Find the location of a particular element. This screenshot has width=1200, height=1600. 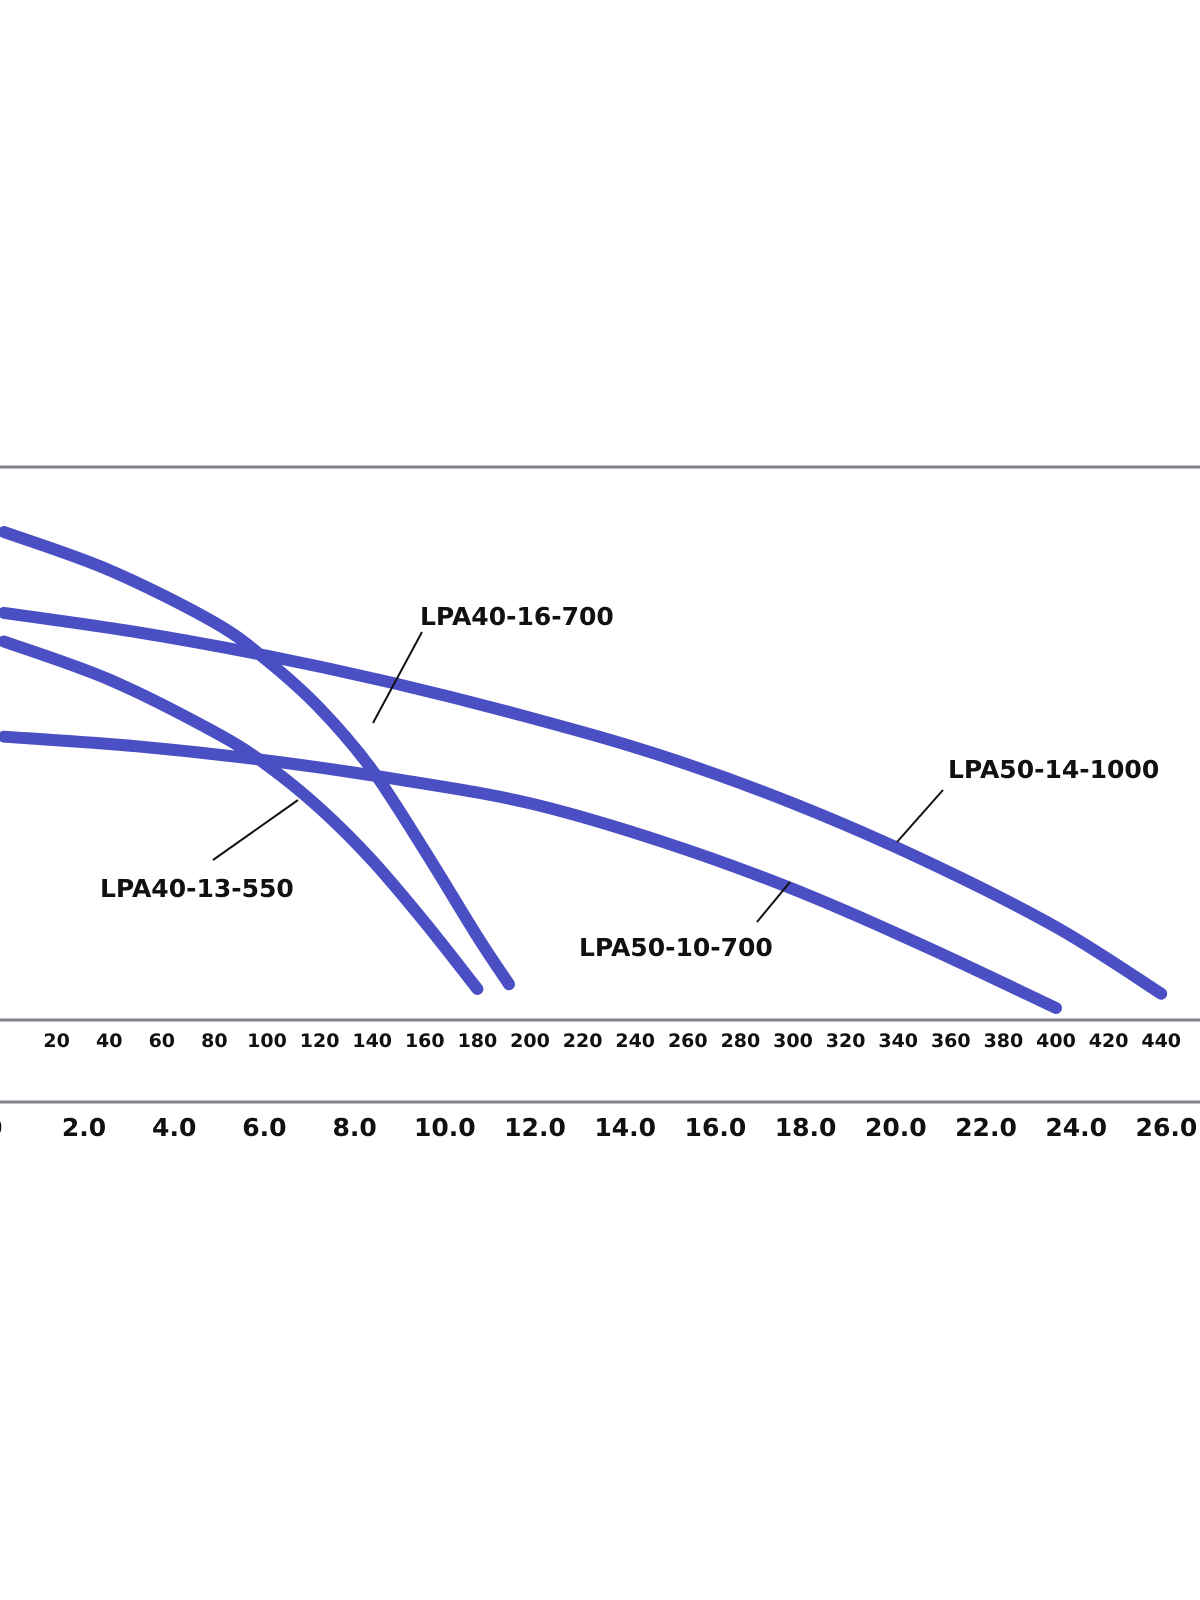

x-bottom-tick-label: 26.0 is located at coordinates (1167, 1127).